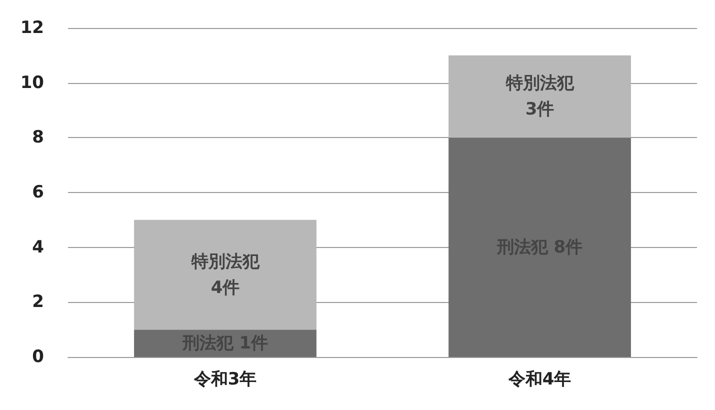  What do you see at coordinates (38, 247) in the screenshot?
I see `y-tick-label: 4` at bounding box center [38, 247].